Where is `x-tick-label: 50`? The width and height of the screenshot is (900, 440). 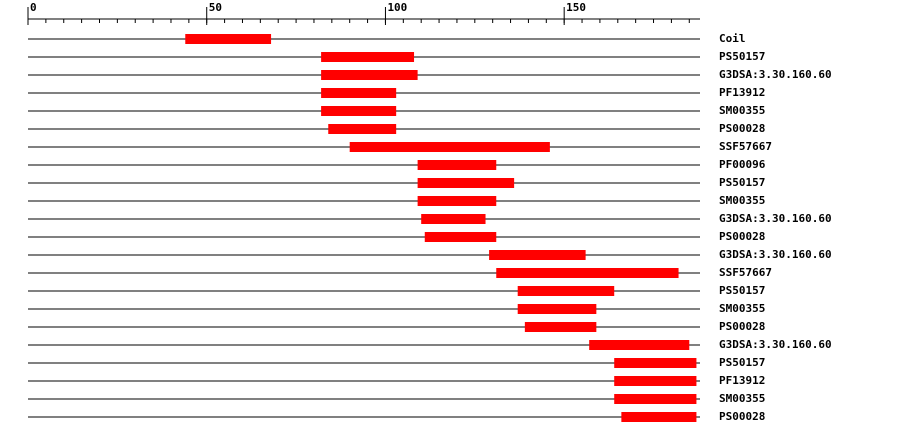 x-tick-label: 50 is located at coordinates (215, 7).